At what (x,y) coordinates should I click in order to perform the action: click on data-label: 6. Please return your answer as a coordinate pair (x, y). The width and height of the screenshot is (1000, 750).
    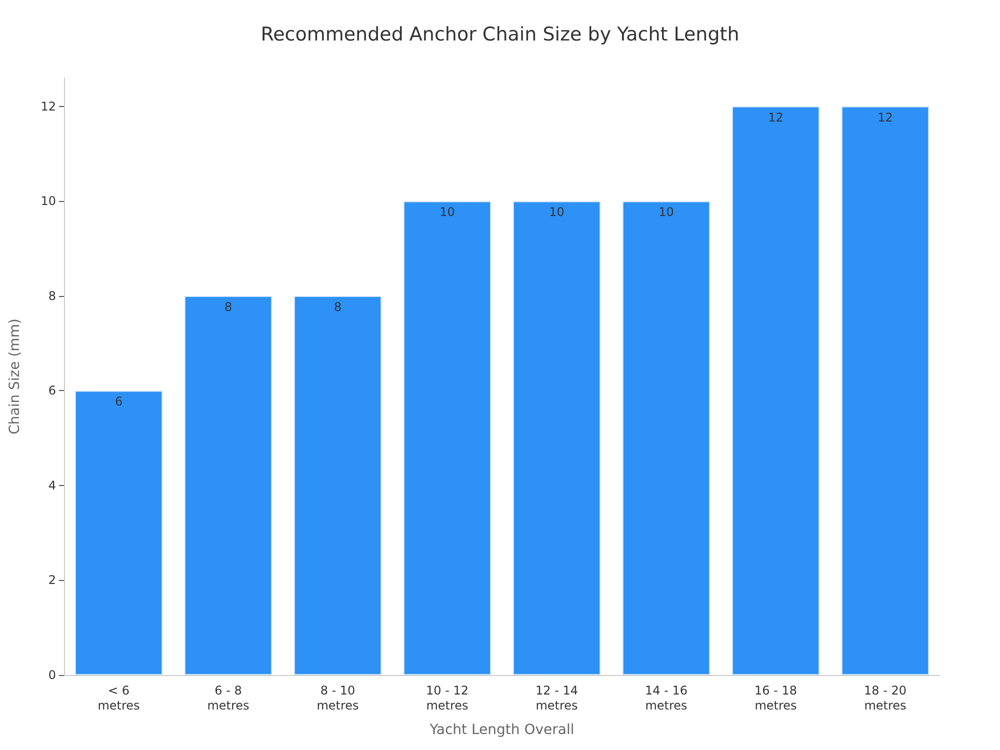
    Looking at the image, I should click on (118, 401).